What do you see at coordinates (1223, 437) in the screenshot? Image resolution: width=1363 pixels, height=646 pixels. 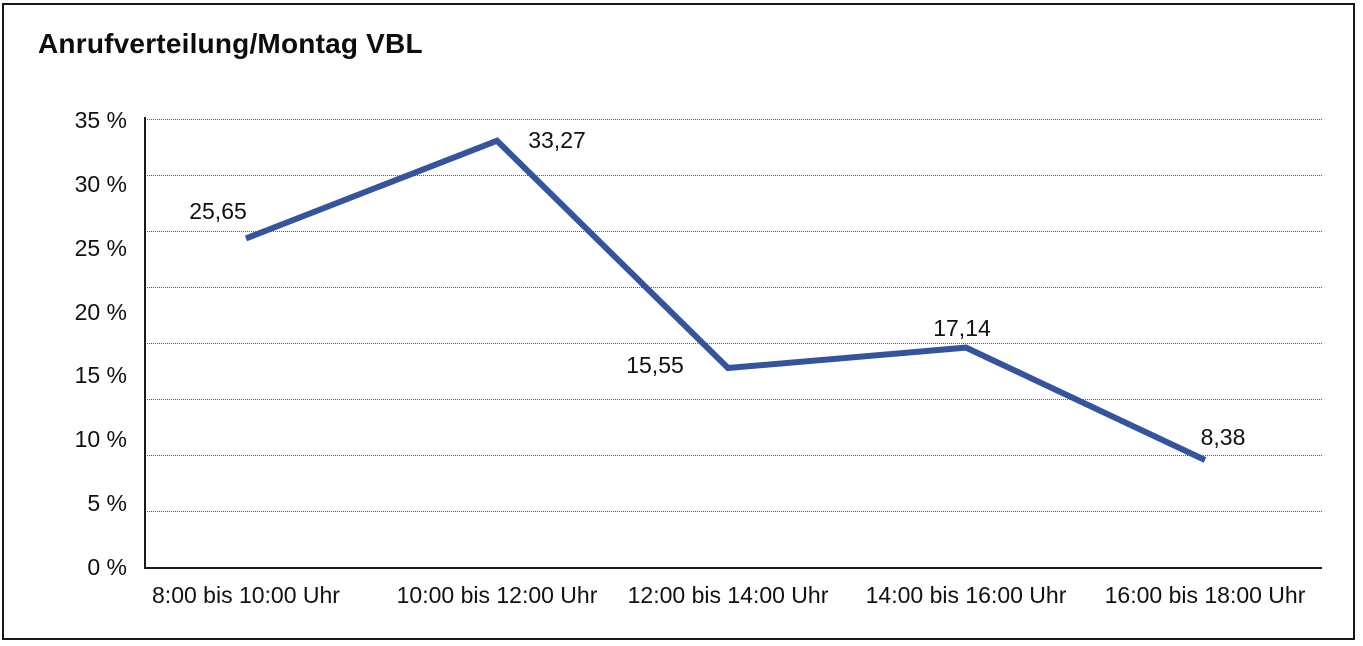 I see `data-point-label: 8,38` at bounding box center [1223, 437].